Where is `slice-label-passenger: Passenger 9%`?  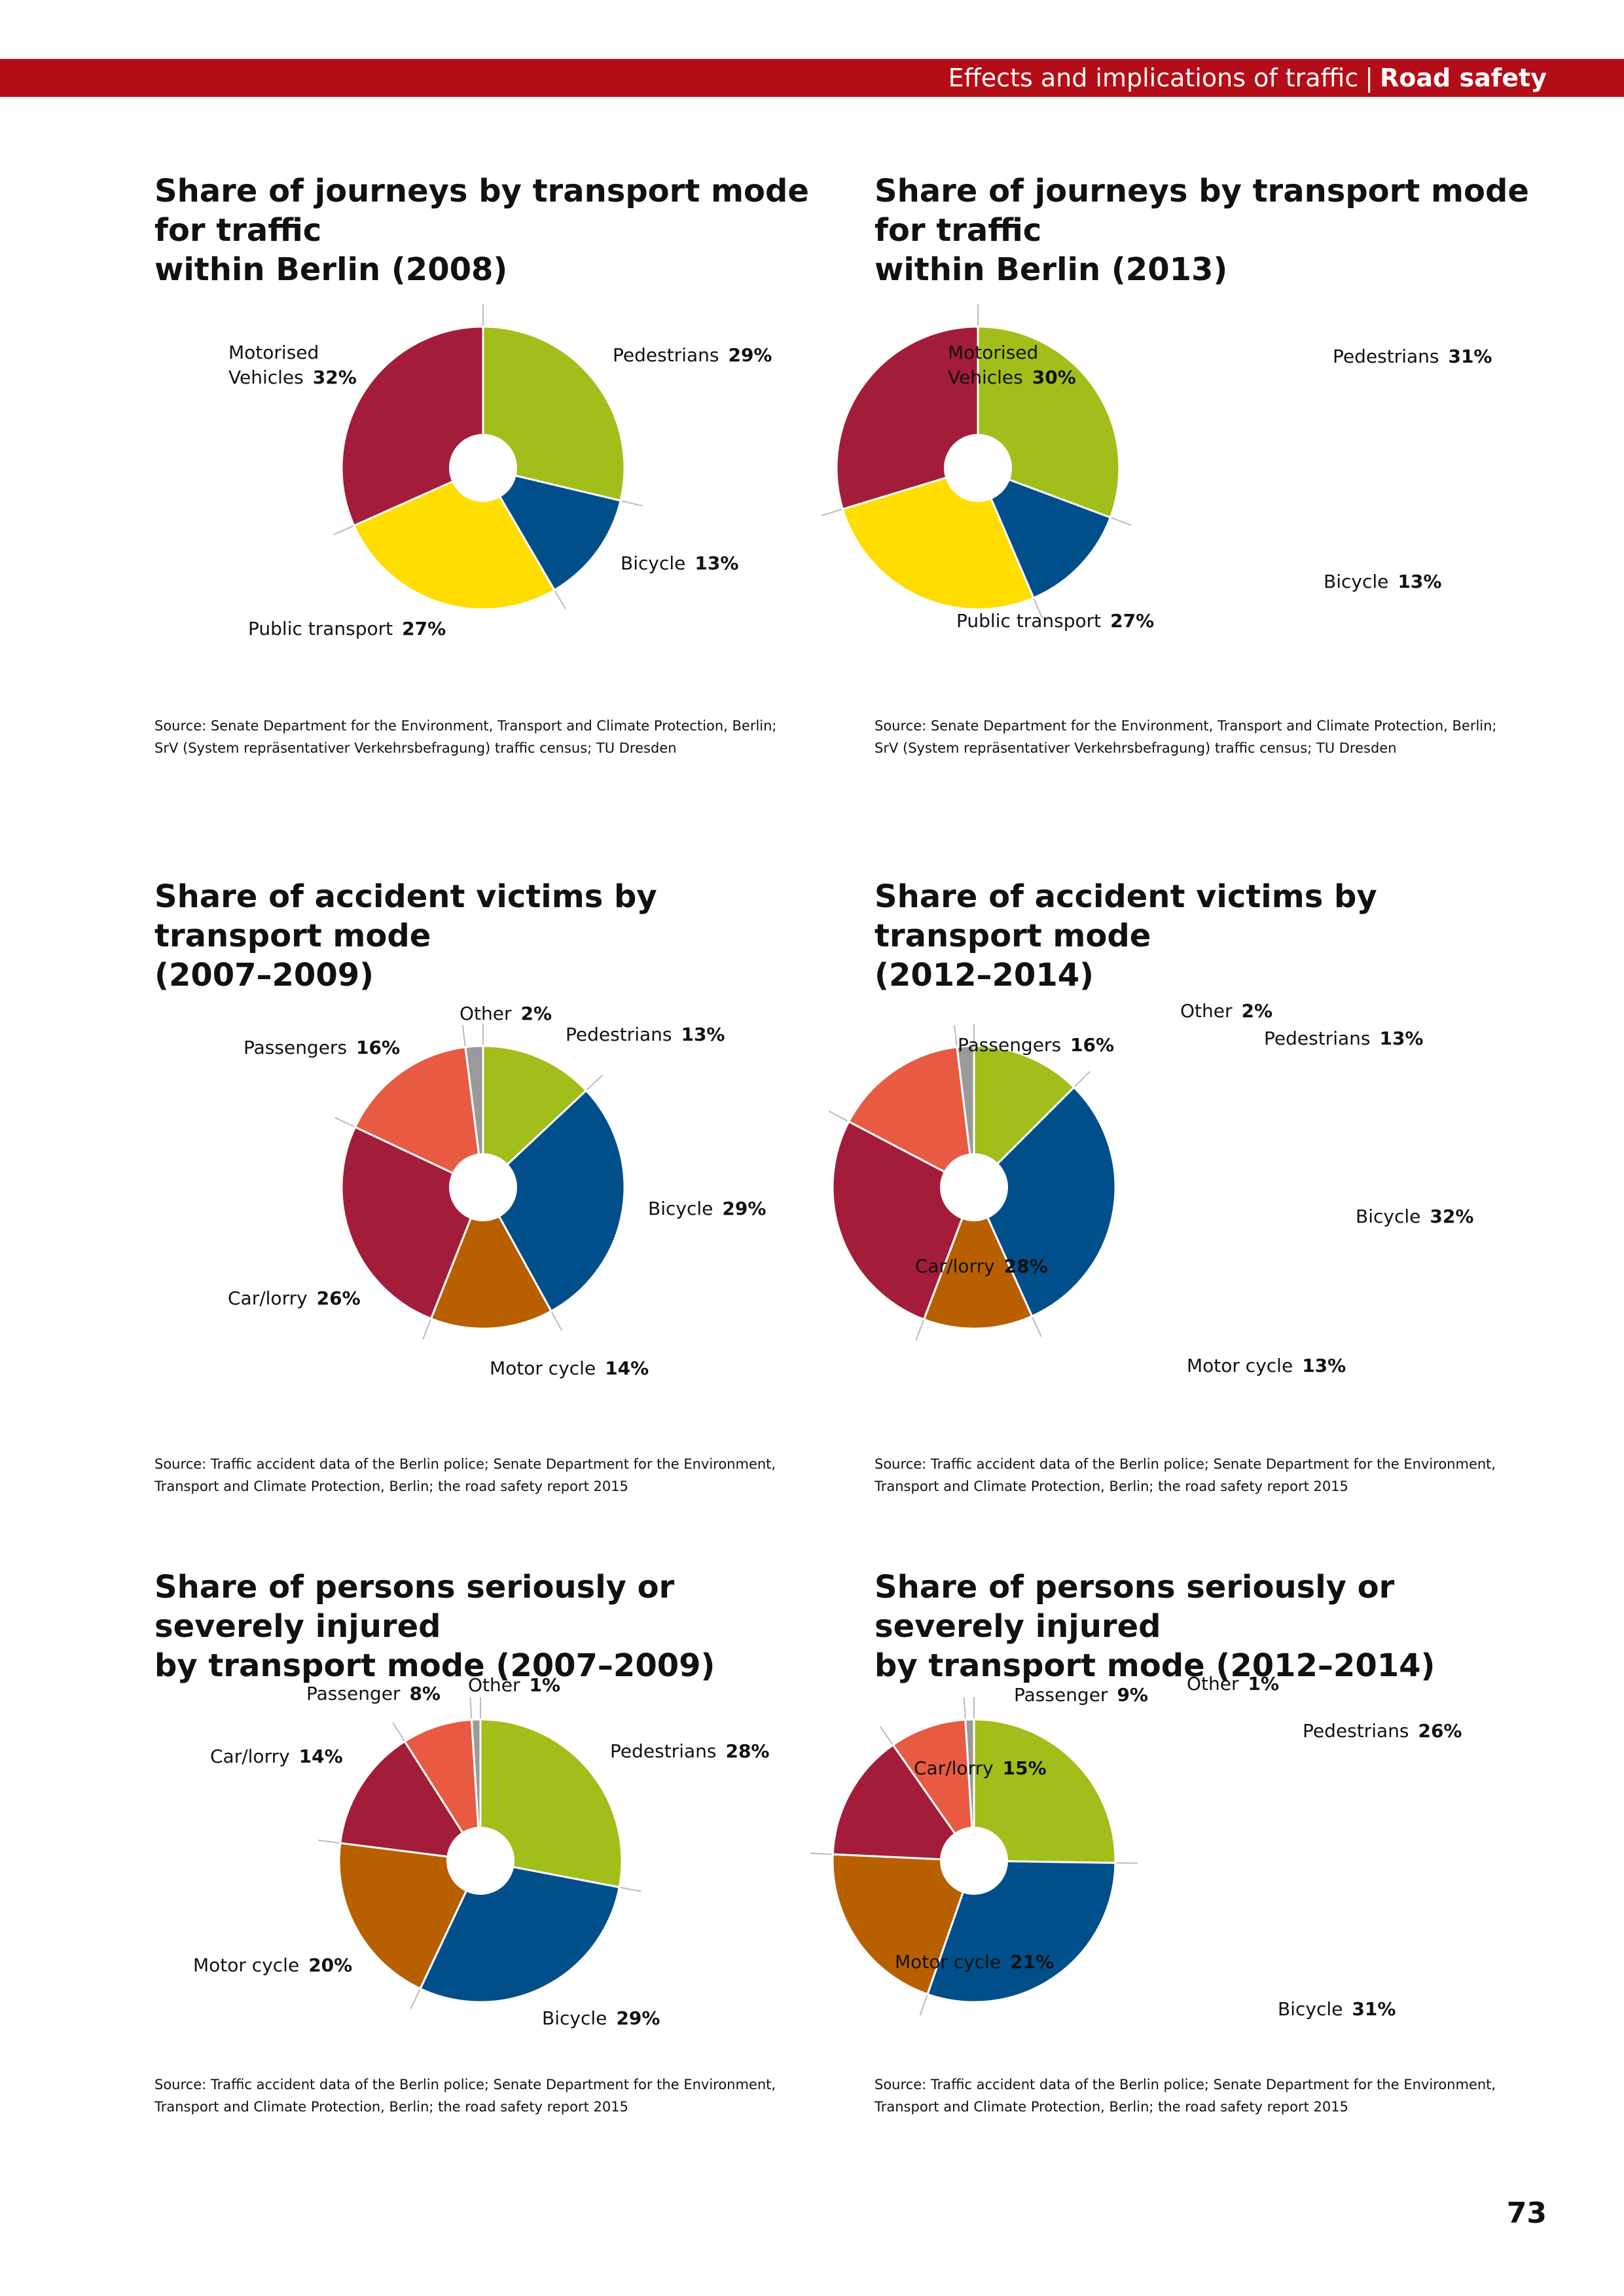
slice-label-passenger: Passenger 9% is located at coordinates (1081, 1695).